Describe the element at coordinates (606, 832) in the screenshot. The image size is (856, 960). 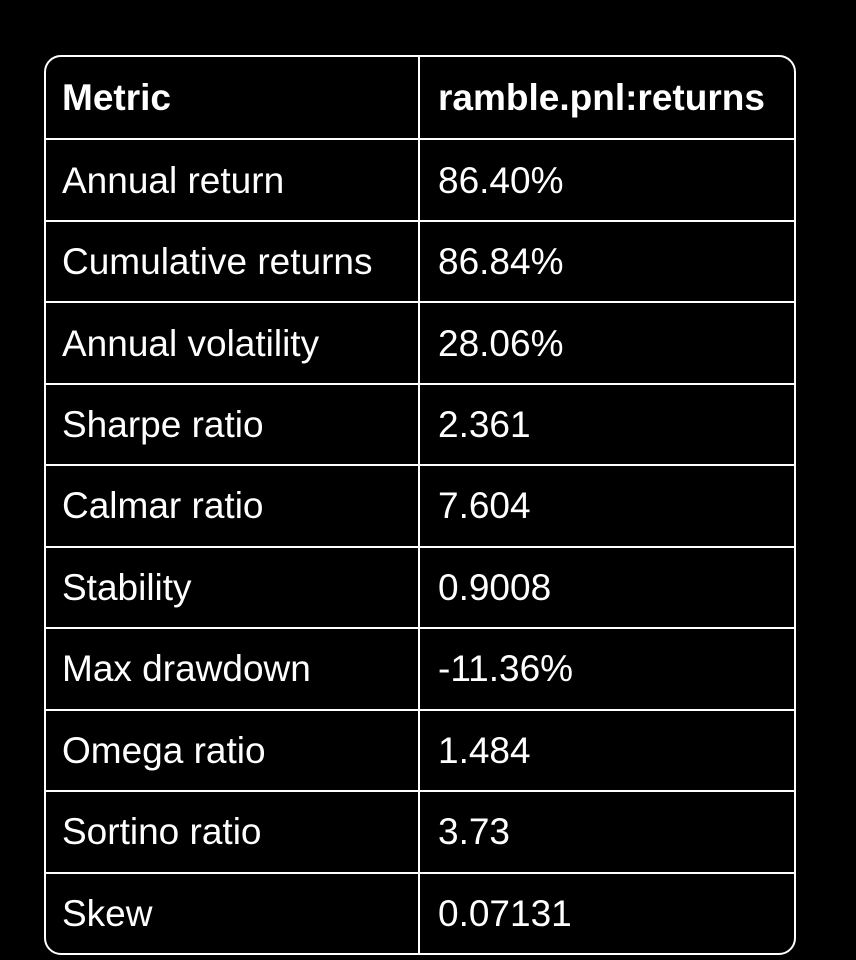
I see `metric-value-cell: 3.73` at that location.